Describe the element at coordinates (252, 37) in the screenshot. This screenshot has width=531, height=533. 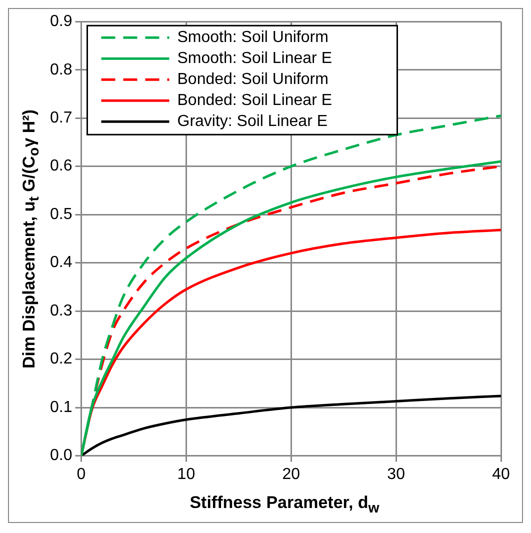
I see `legend-label: Smooth: Soil Uniform` at that location.